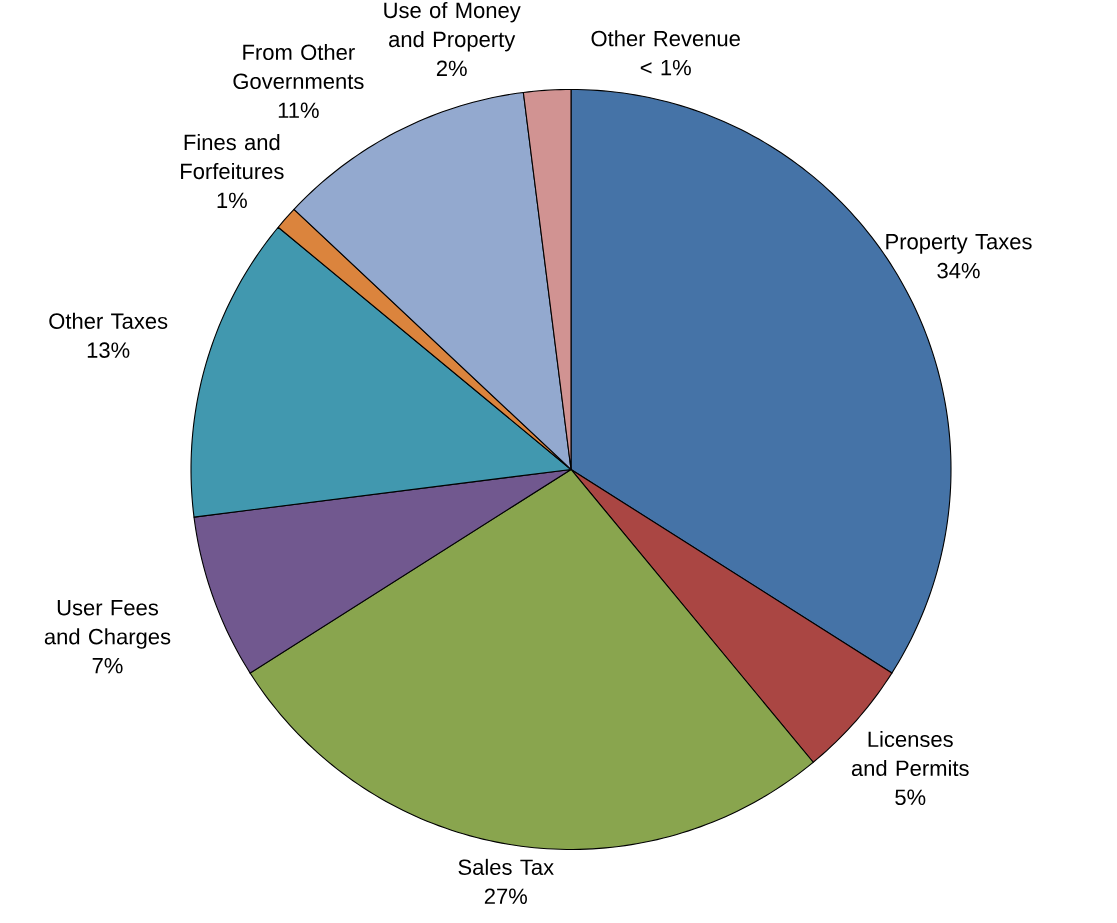 The height and width of the screenshot is (923, 1117). Describe the element at coordinates (958, 270) in the screenshot. I see `data-label: 34%` at that location.